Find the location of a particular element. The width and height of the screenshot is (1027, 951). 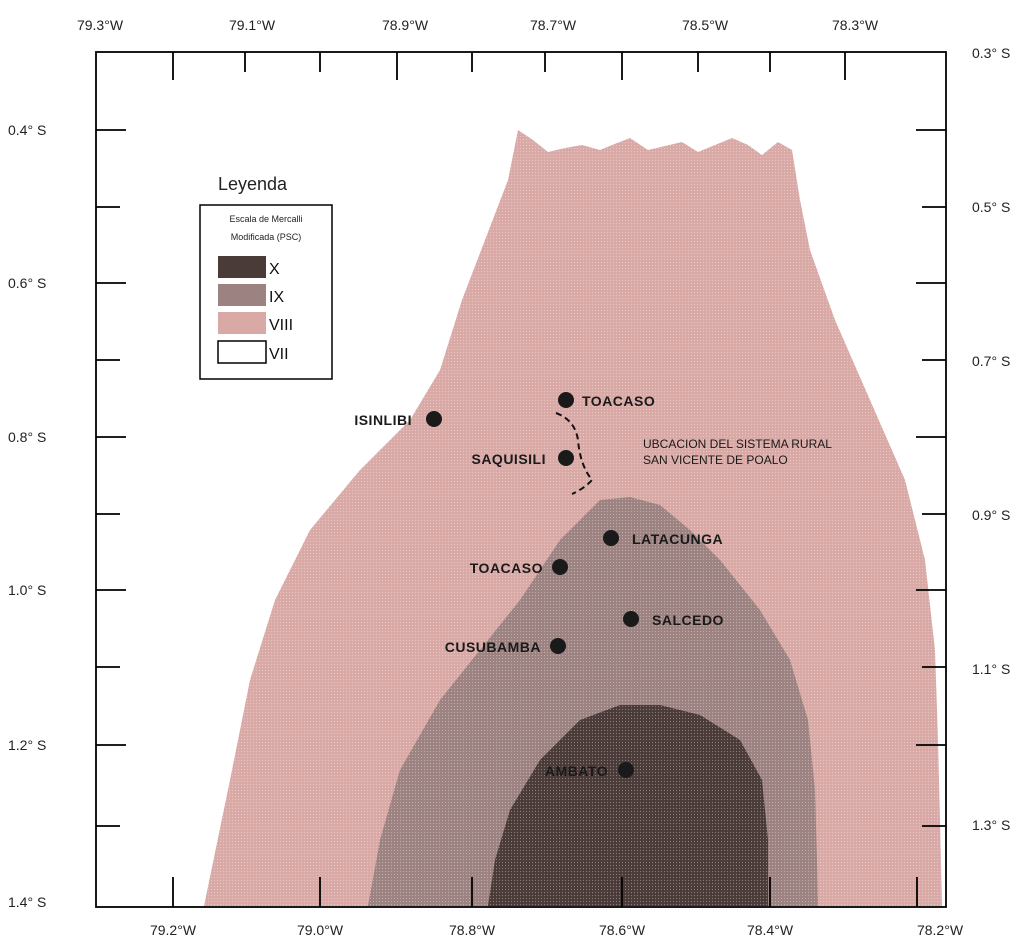

legend-subtitle: Modificada (PSC) is located at coordinates (266, 237).